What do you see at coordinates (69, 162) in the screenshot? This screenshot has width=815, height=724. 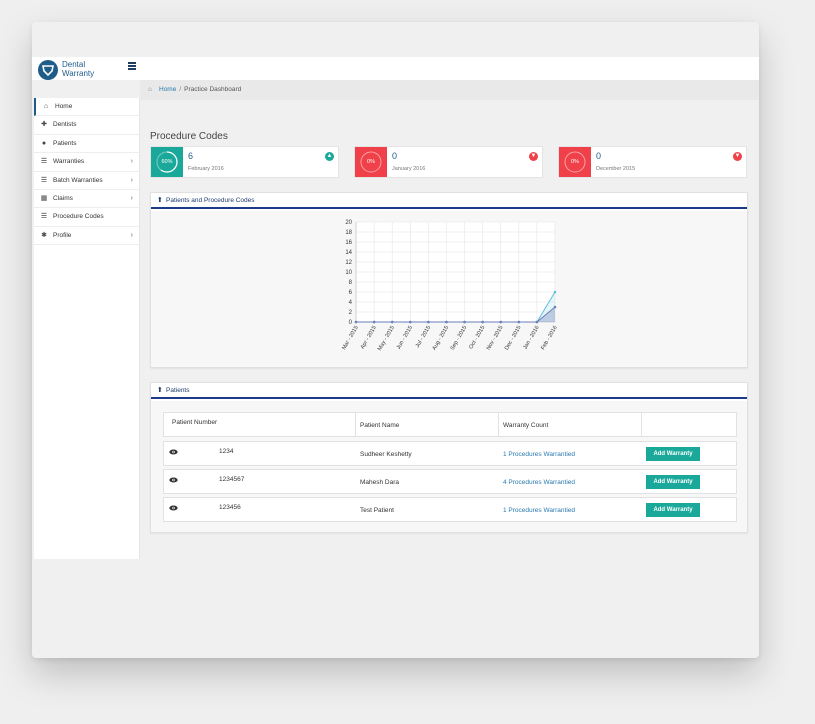 I see `sidebar-item-label: Warranties` at bounding box center [69, 162].